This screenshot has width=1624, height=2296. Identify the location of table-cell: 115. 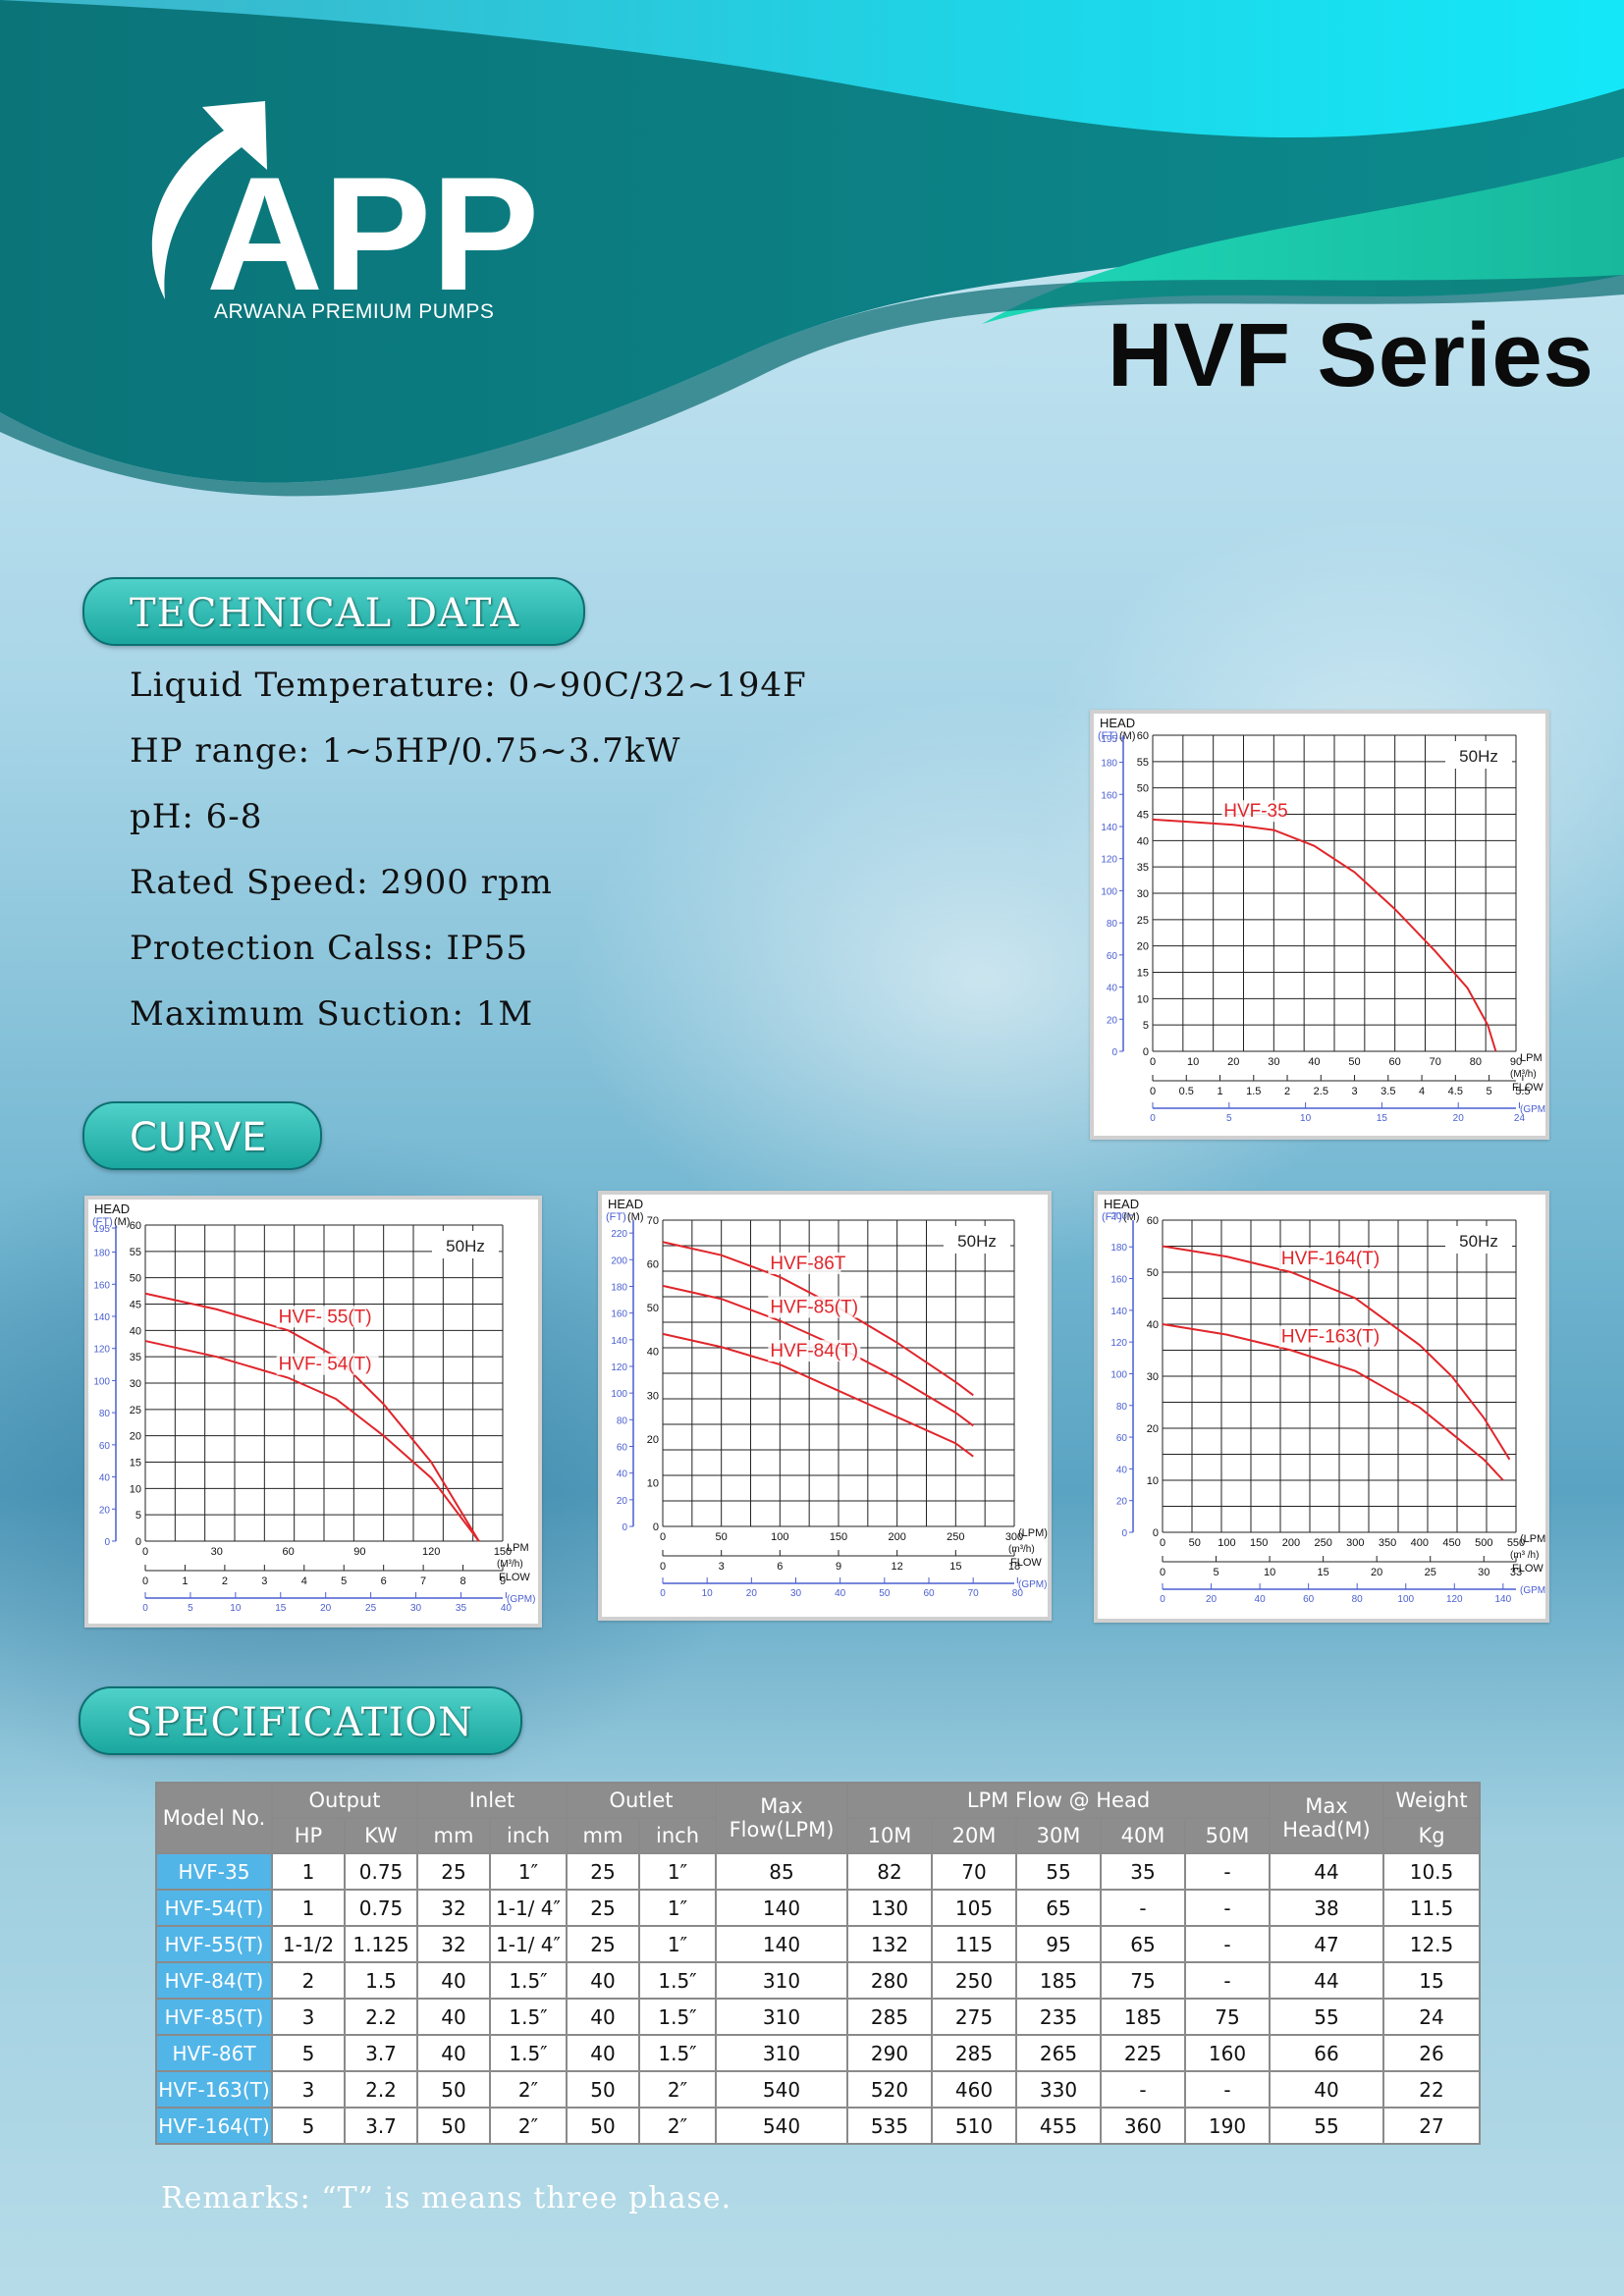
(974, 1944).